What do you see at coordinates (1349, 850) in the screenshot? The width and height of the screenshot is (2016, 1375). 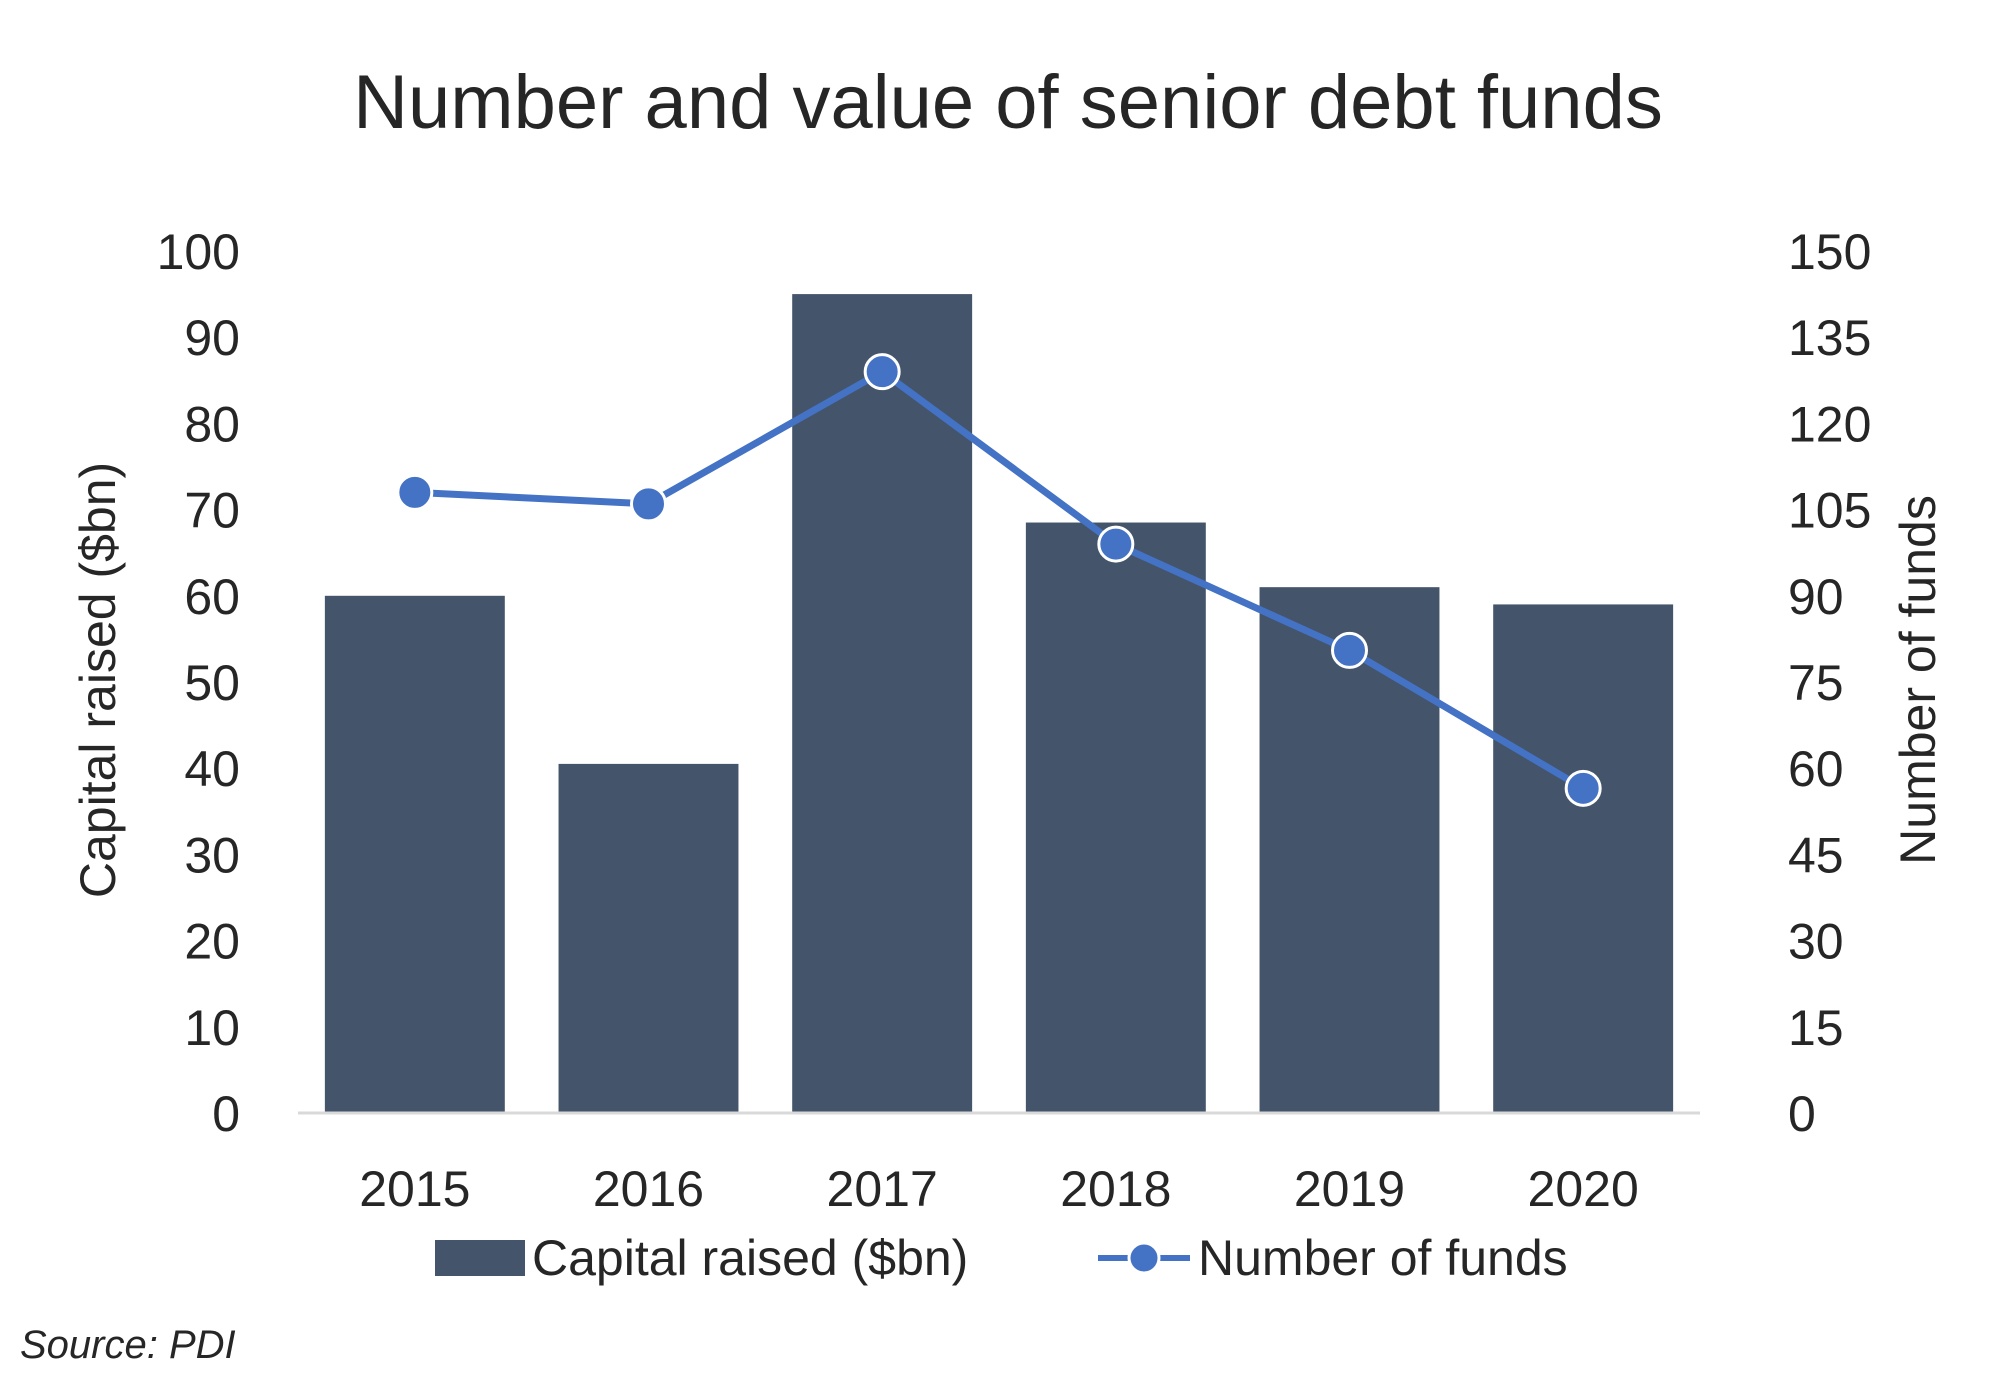 I see `bar-2019` at bounding box center [1349, 850].